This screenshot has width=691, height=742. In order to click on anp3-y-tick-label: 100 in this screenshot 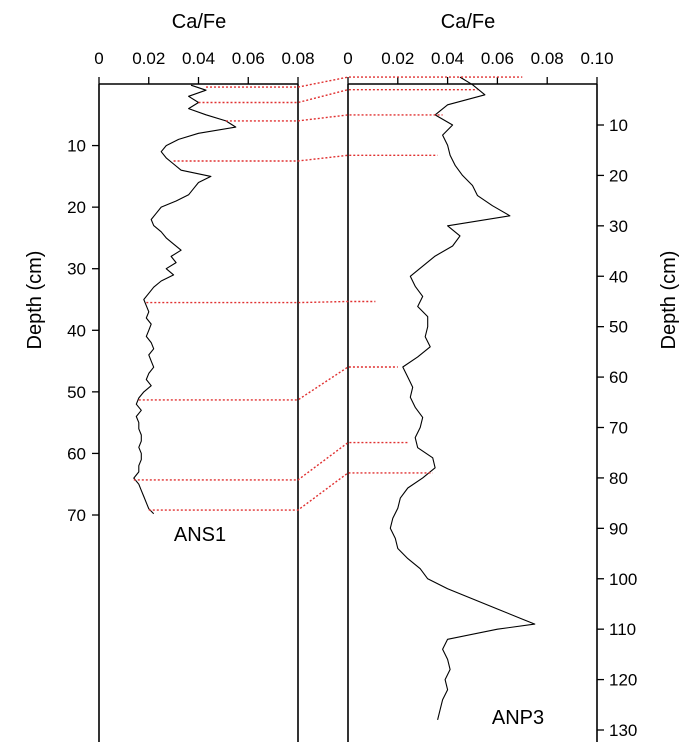, I will do `click(623, 579)`.